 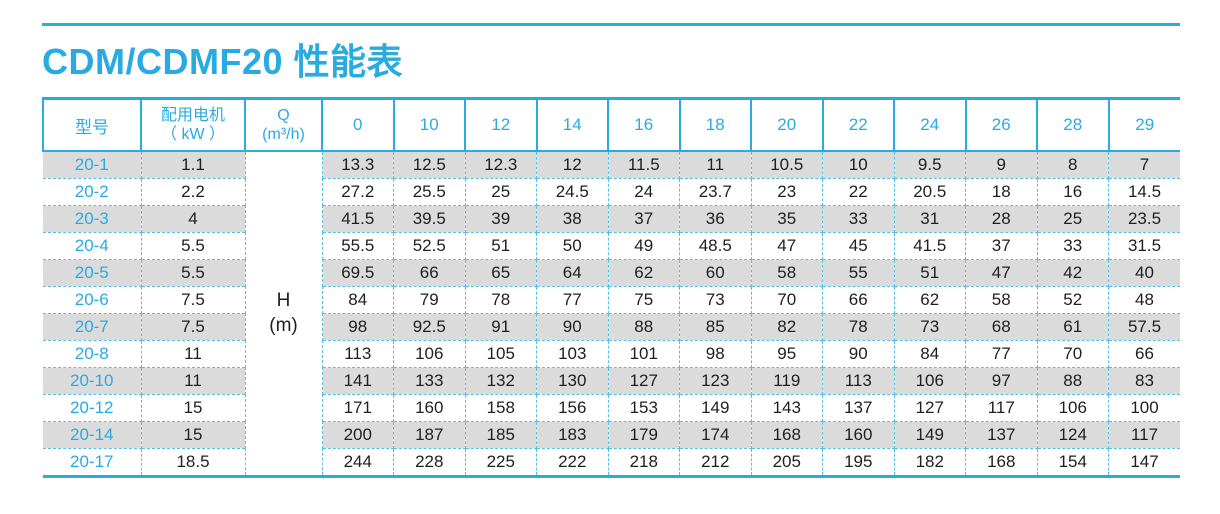 I want to click on value-cell: 55, so click(x=858, y=273).